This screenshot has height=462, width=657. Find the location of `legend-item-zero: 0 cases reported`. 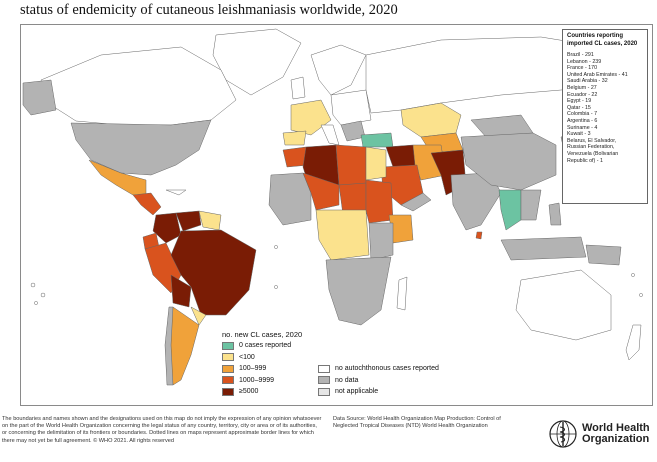

legend-item-zero: 0 cases reported is located at coordinates (256, 346).